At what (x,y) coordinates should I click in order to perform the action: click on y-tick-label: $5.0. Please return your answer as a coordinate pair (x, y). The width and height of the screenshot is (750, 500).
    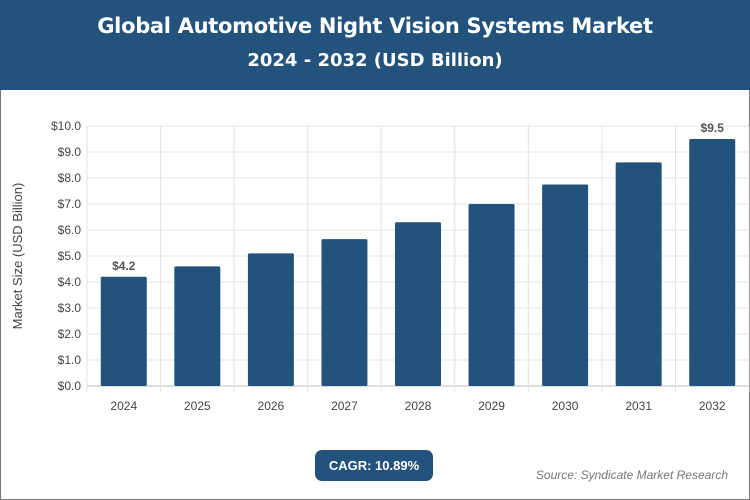
    Looking at the image, I should click on (70, 256).